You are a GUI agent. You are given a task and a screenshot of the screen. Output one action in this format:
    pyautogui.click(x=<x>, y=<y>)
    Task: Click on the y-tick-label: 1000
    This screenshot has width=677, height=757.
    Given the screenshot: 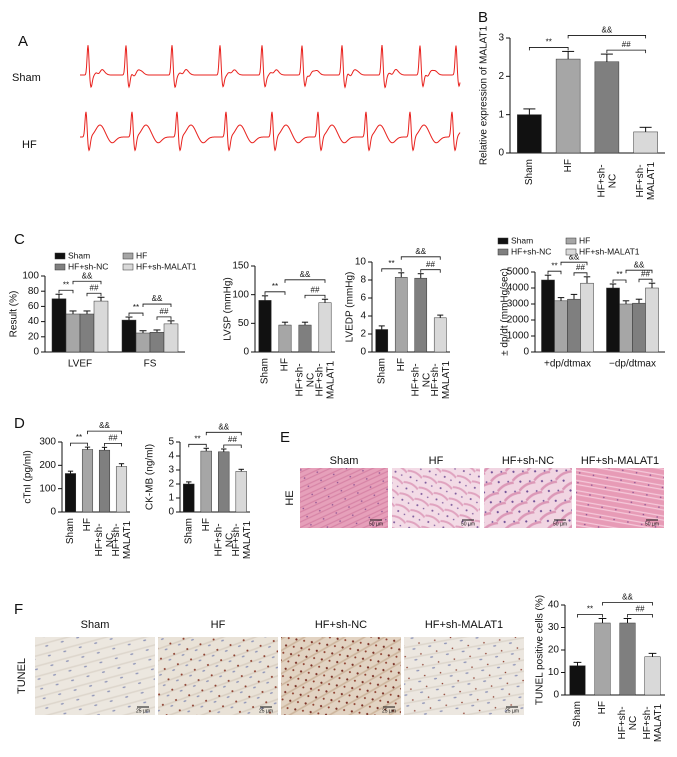 What is the action you would take?
    pyautogui.click(x=518, y=336)
    